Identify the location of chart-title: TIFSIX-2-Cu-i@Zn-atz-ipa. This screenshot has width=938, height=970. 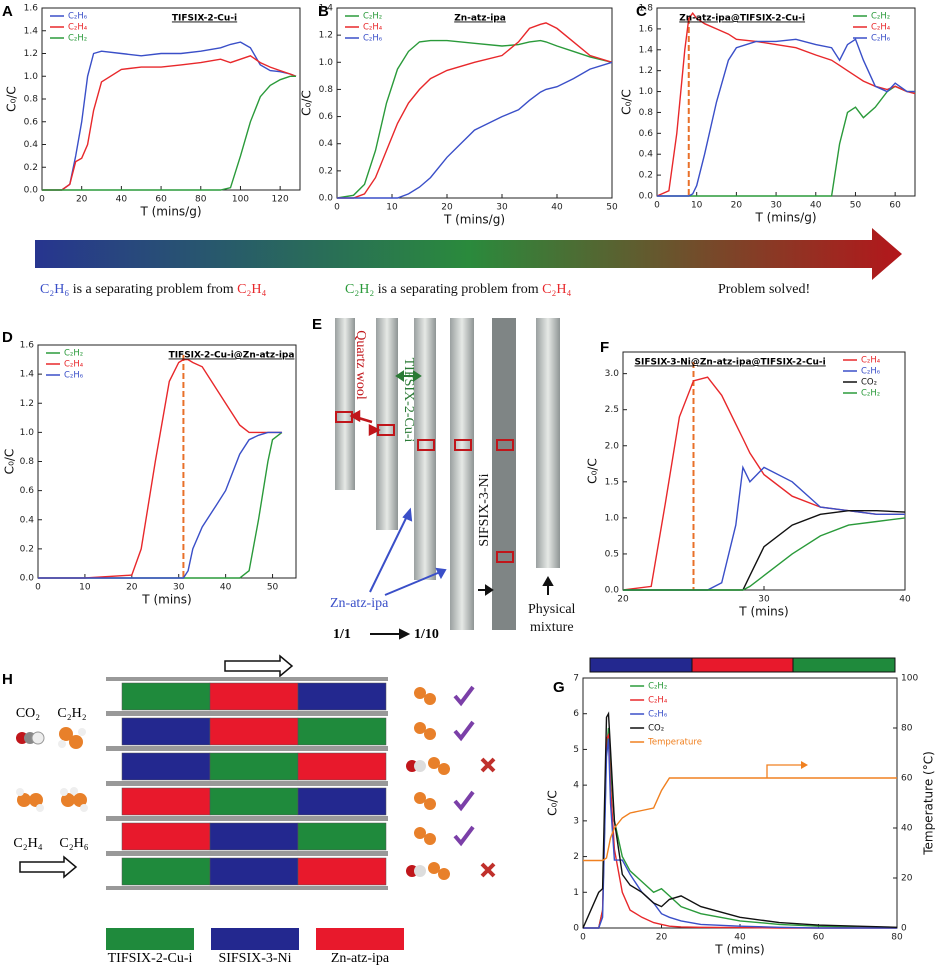
(232, 356).